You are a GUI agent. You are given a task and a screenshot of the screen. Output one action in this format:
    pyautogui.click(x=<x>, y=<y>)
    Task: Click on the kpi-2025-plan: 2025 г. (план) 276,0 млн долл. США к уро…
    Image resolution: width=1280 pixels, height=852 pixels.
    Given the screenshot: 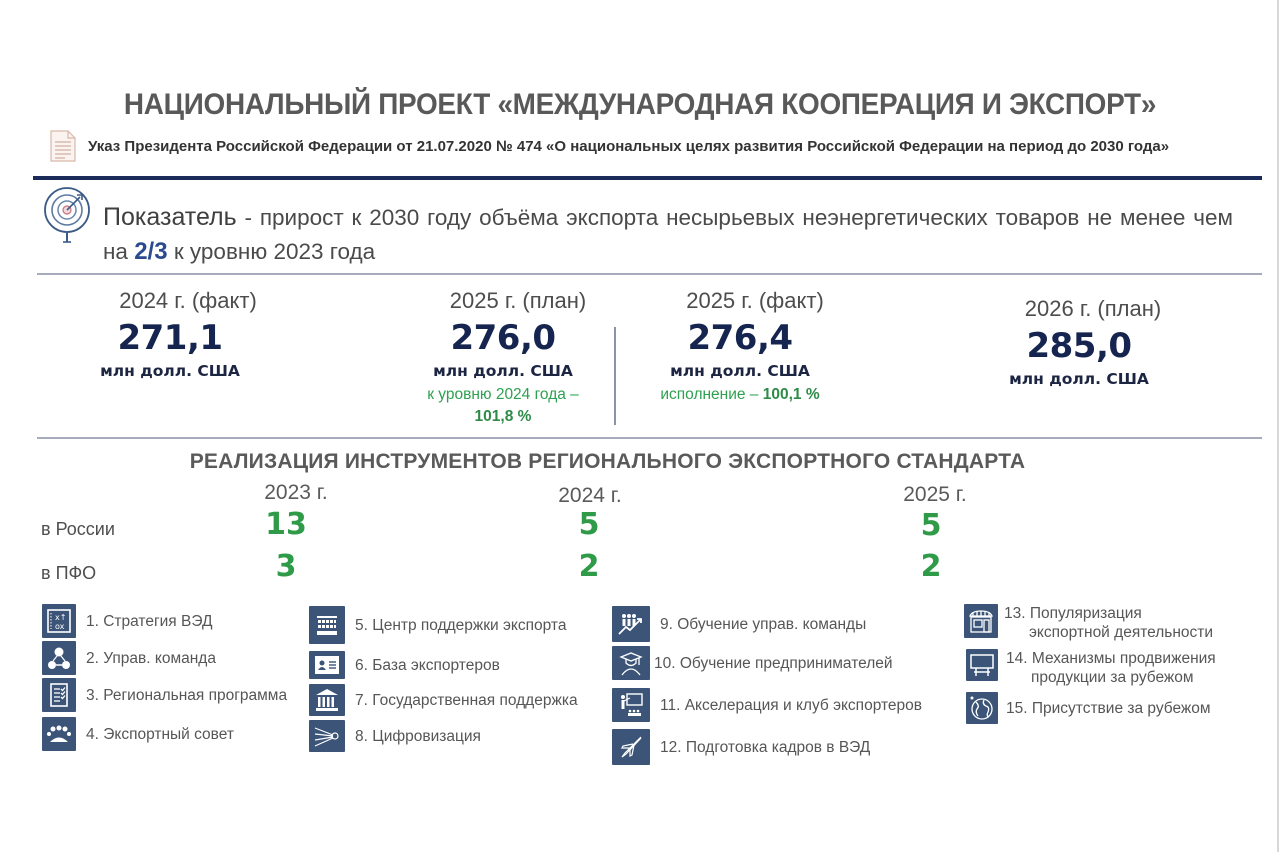 What is the action you would take?
    pyautogui.click(x=503, y=358)
    